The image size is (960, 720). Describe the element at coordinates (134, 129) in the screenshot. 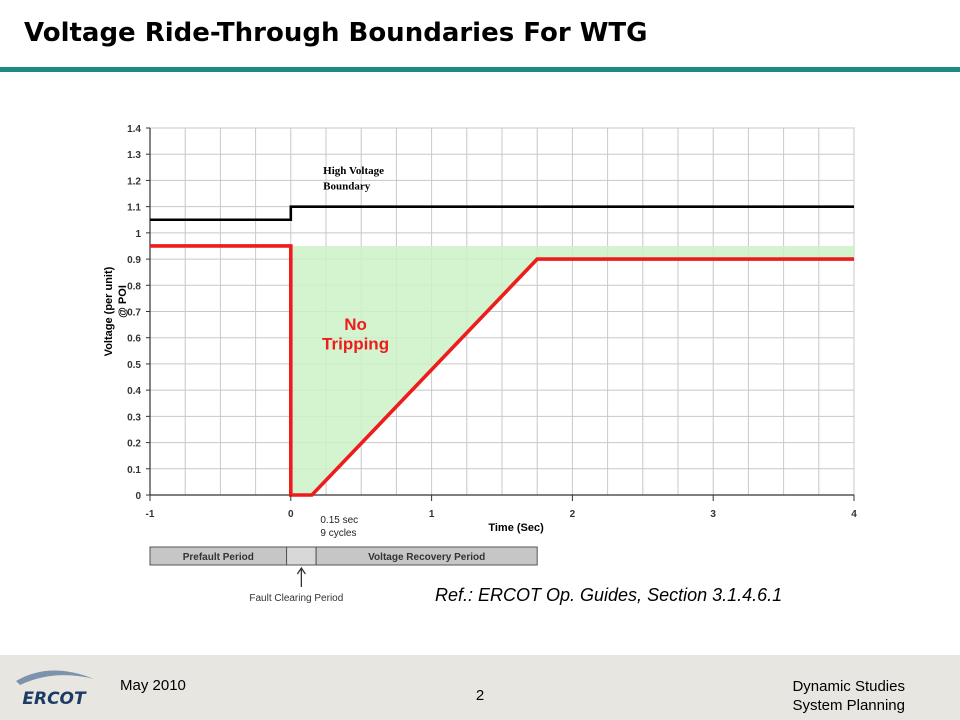

I see `y-tick-label: 1.4` at that location.